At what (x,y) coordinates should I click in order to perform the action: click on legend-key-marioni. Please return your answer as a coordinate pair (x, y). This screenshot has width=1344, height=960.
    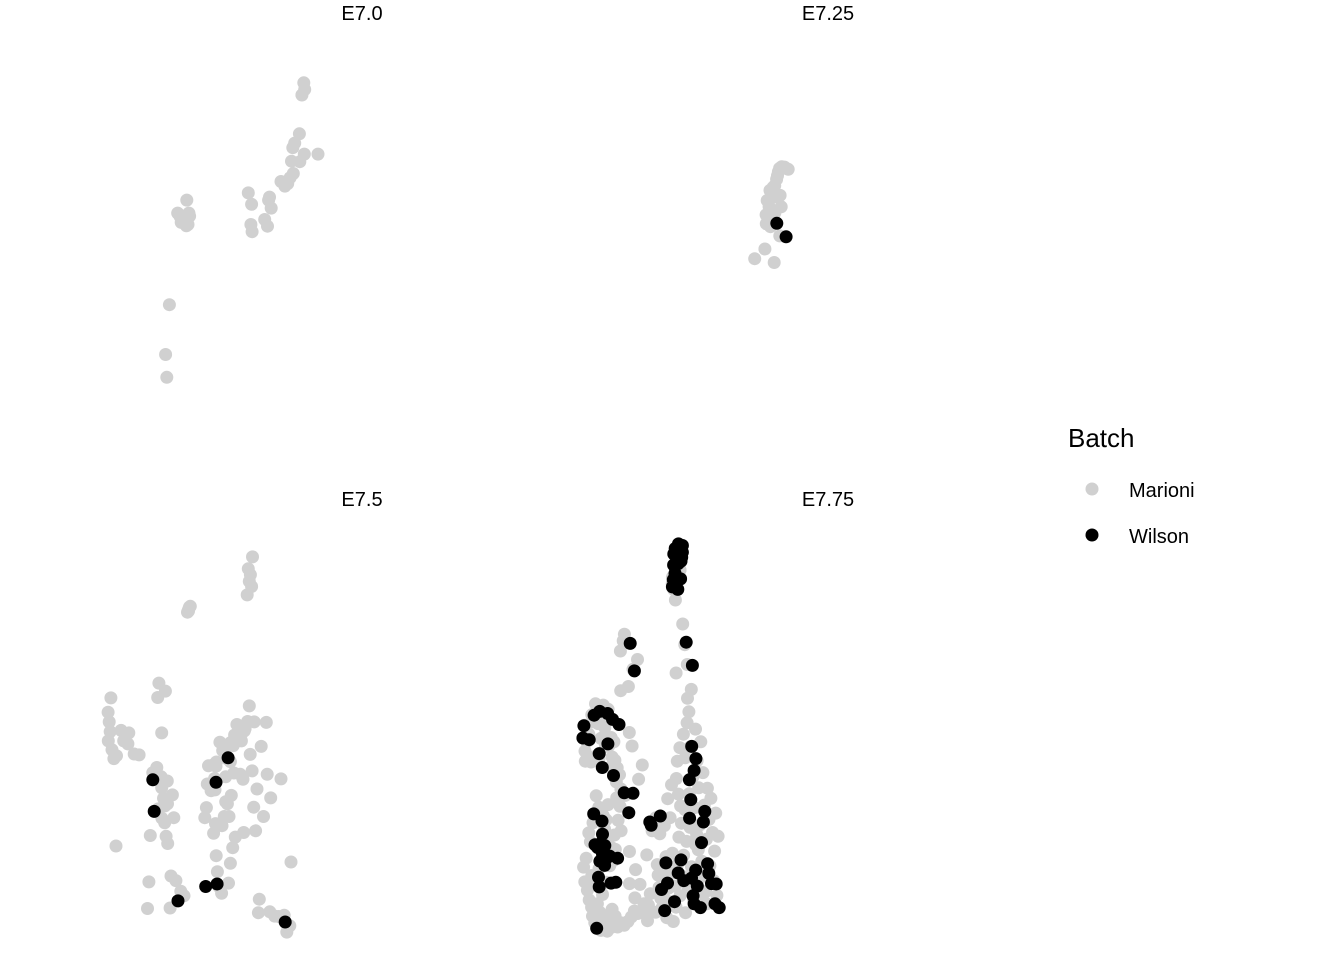
    Looking at the image, I should click on (1092, 489).